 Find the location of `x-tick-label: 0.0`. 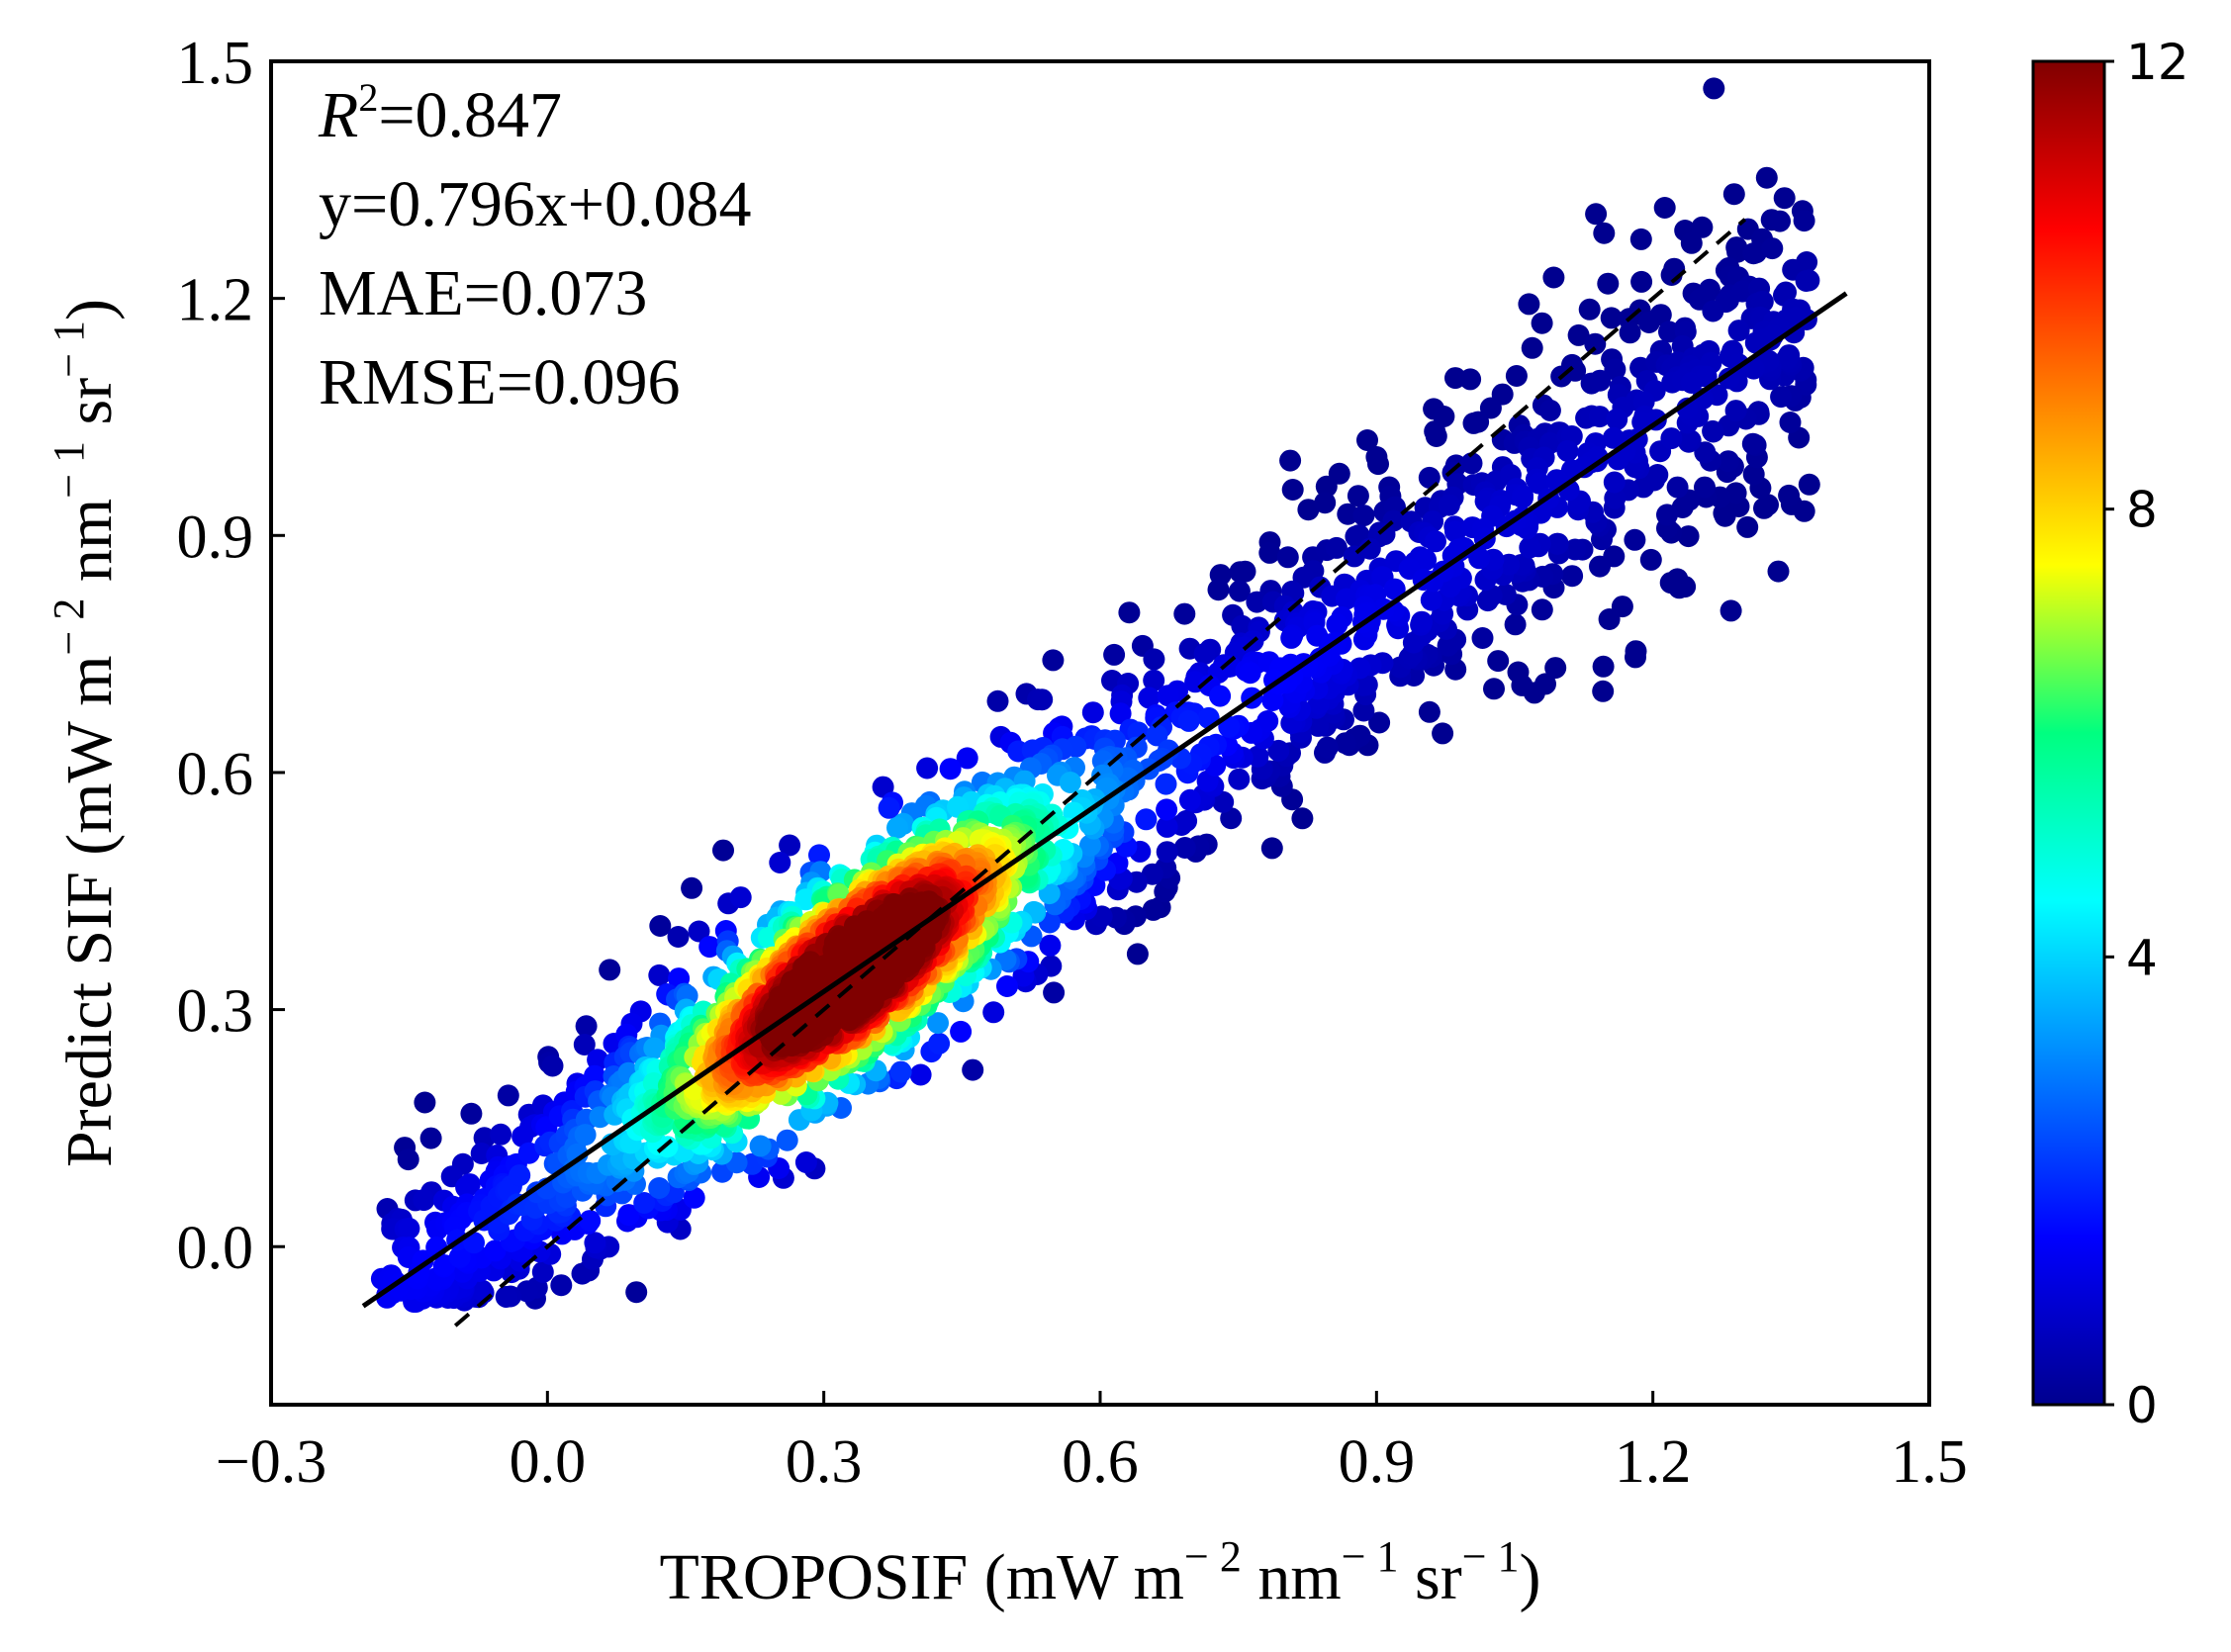

x-tick-label: 0.0 is located at coordinates (548, 1462).